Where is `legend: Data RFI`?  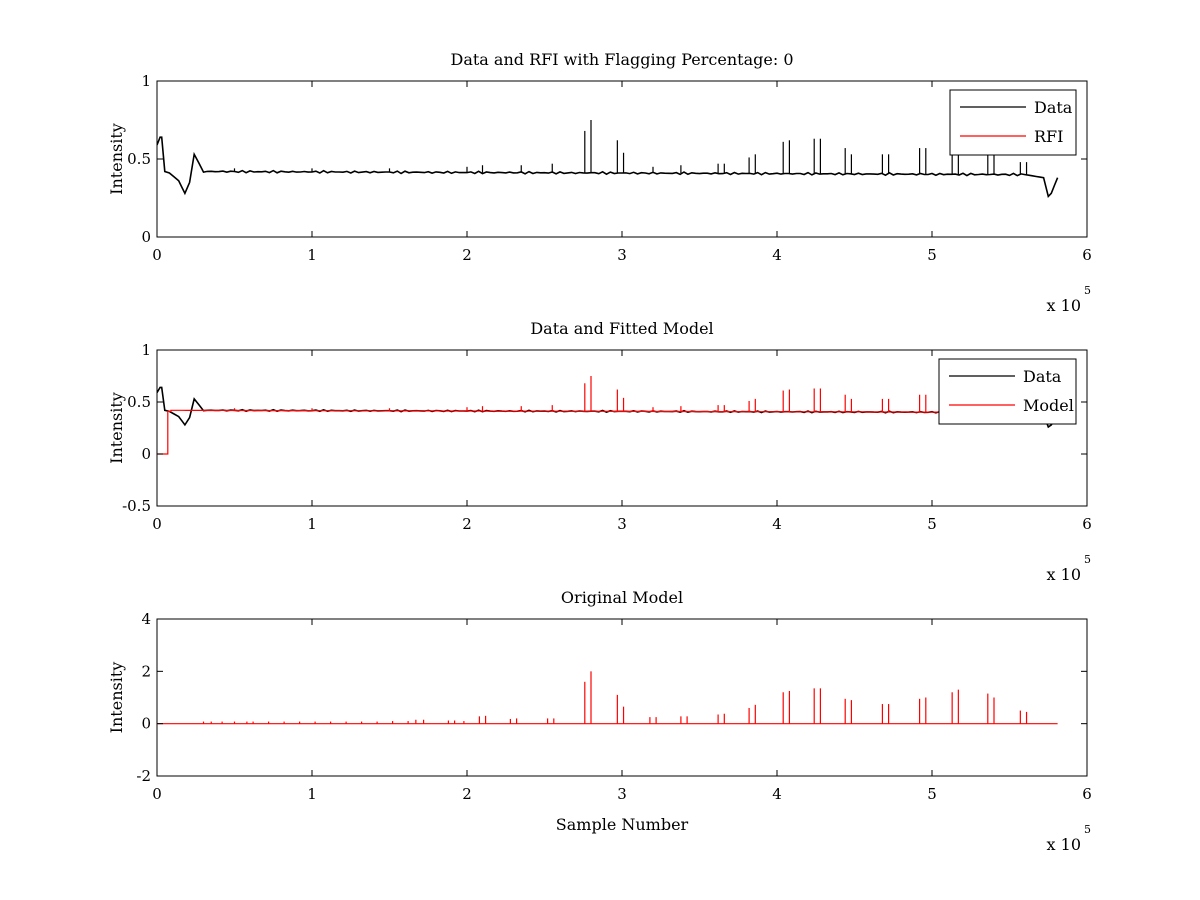
legend: Data RFI is located at coordinates (1013, 122).